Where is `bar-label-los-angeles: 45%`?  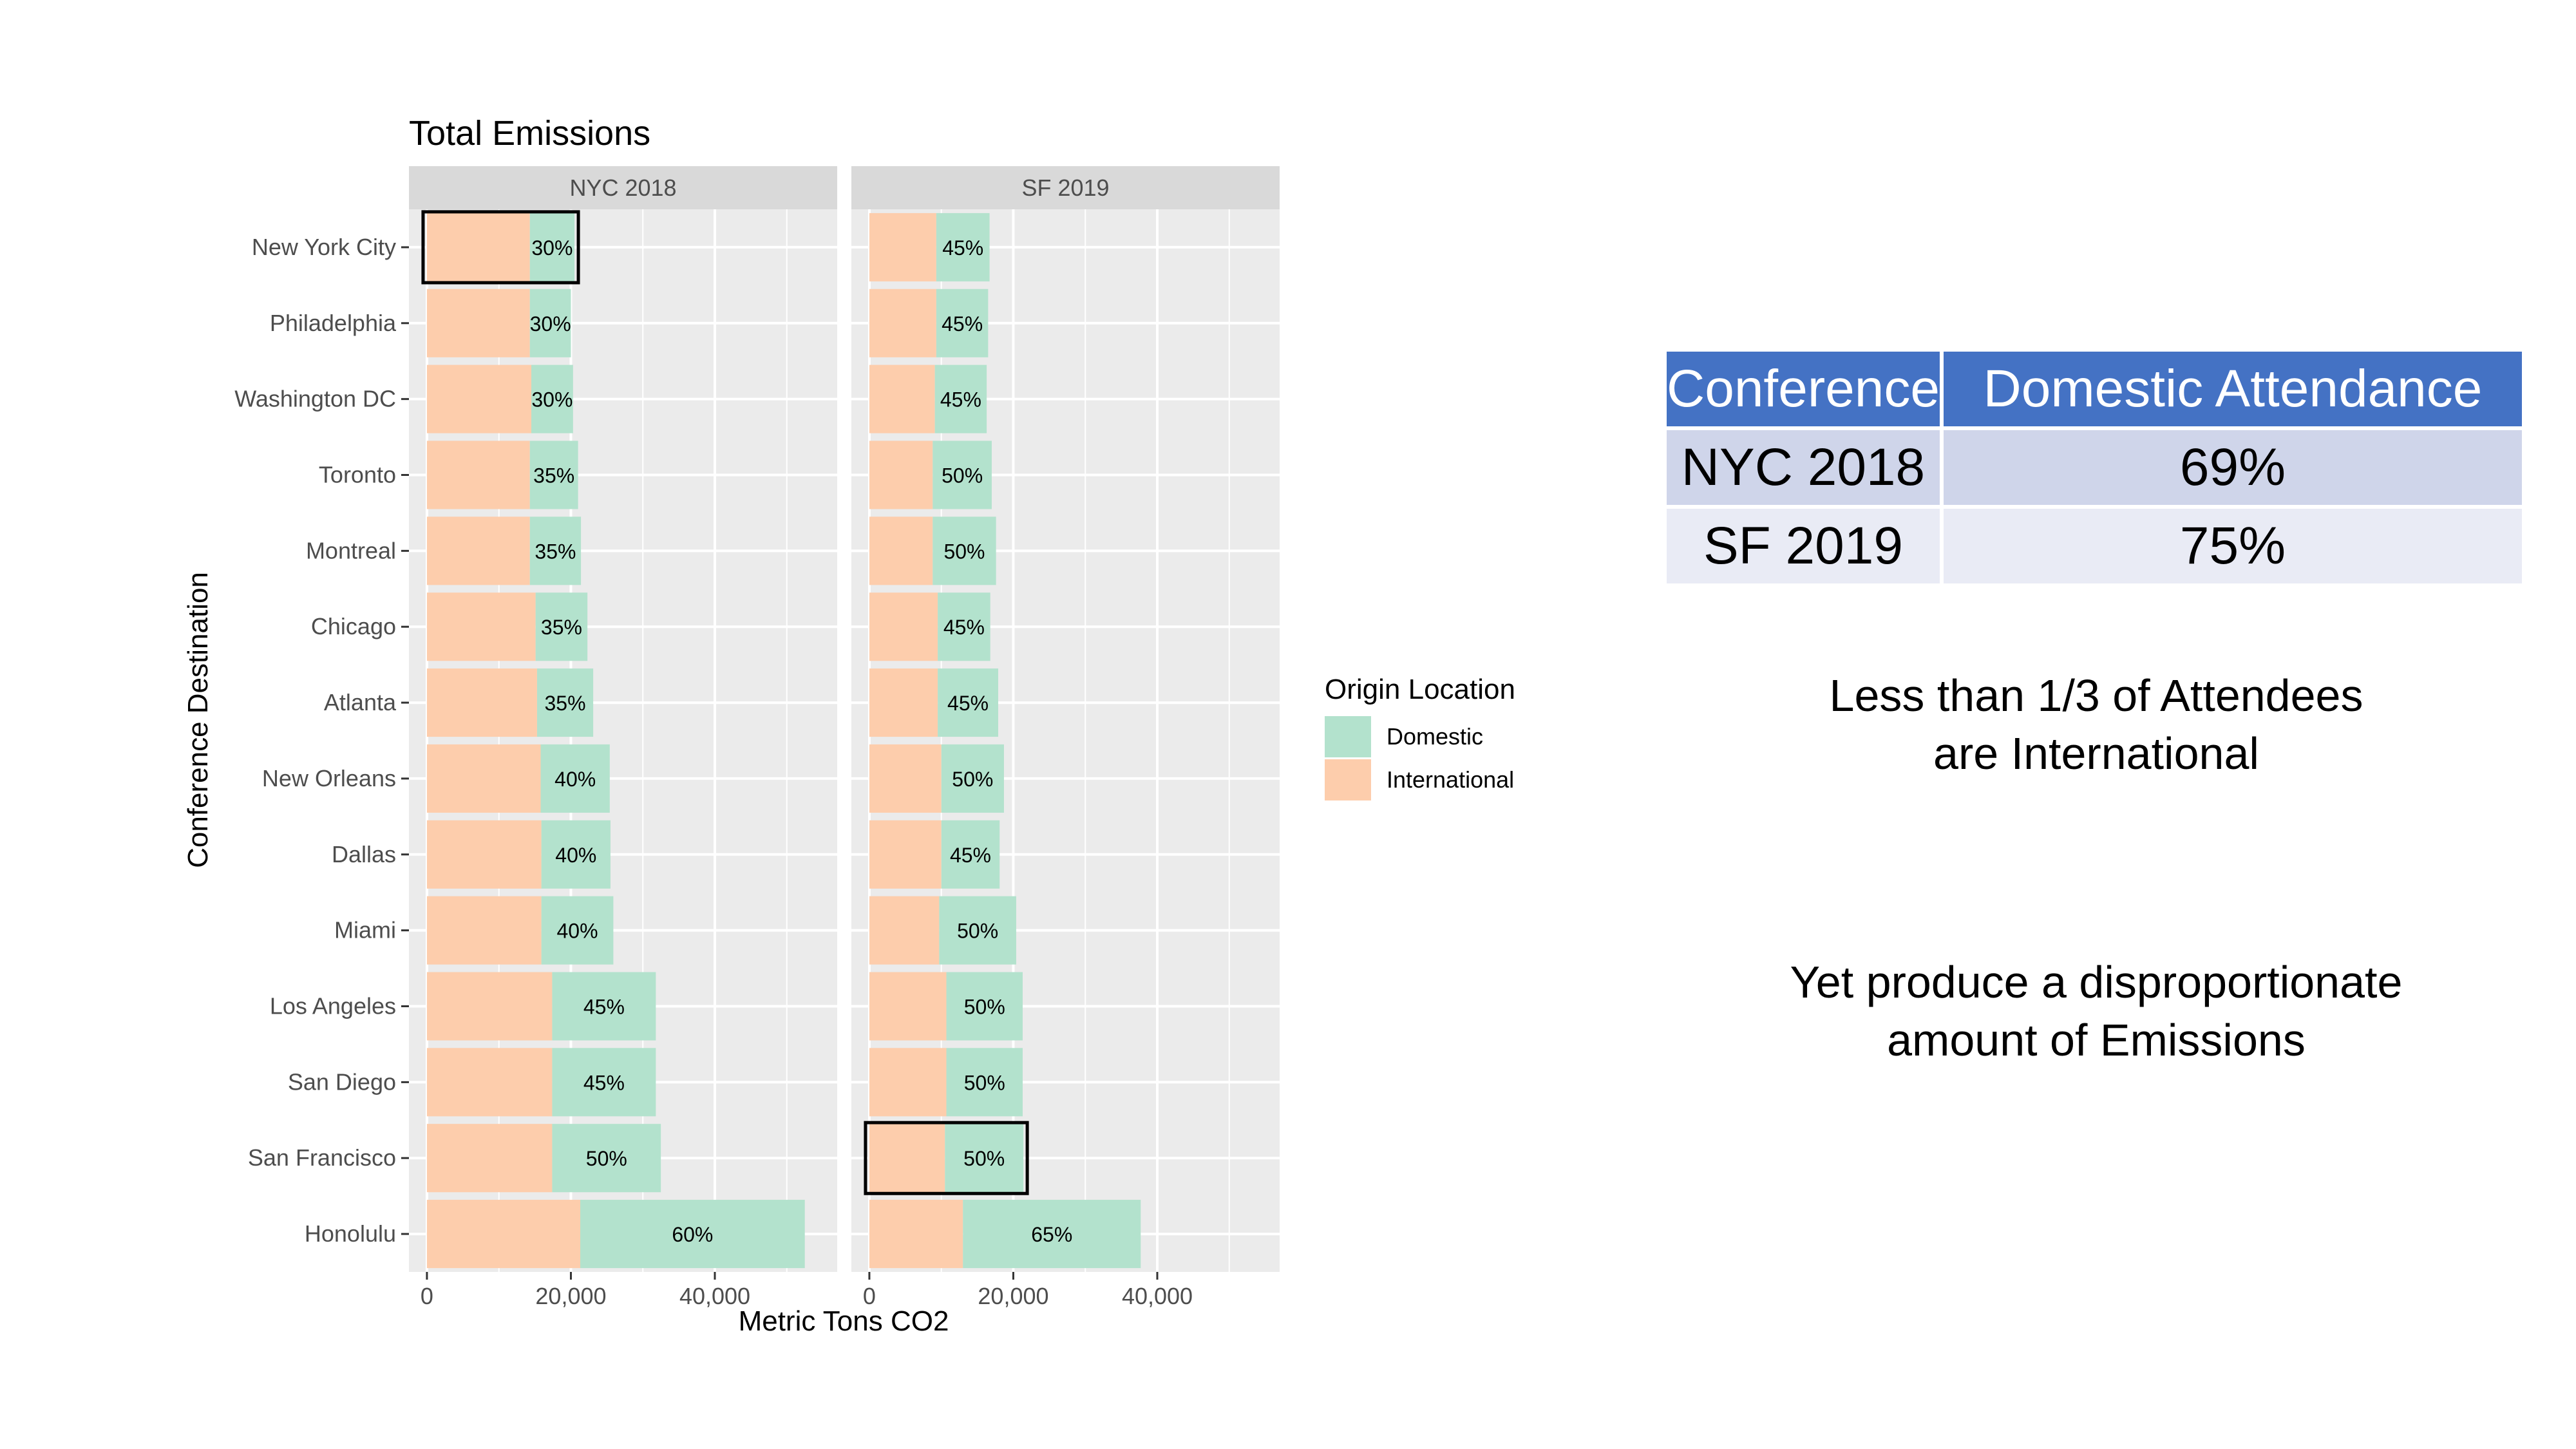 bar-label-los-angeles: 45% is located at coordinates (604, 1008).